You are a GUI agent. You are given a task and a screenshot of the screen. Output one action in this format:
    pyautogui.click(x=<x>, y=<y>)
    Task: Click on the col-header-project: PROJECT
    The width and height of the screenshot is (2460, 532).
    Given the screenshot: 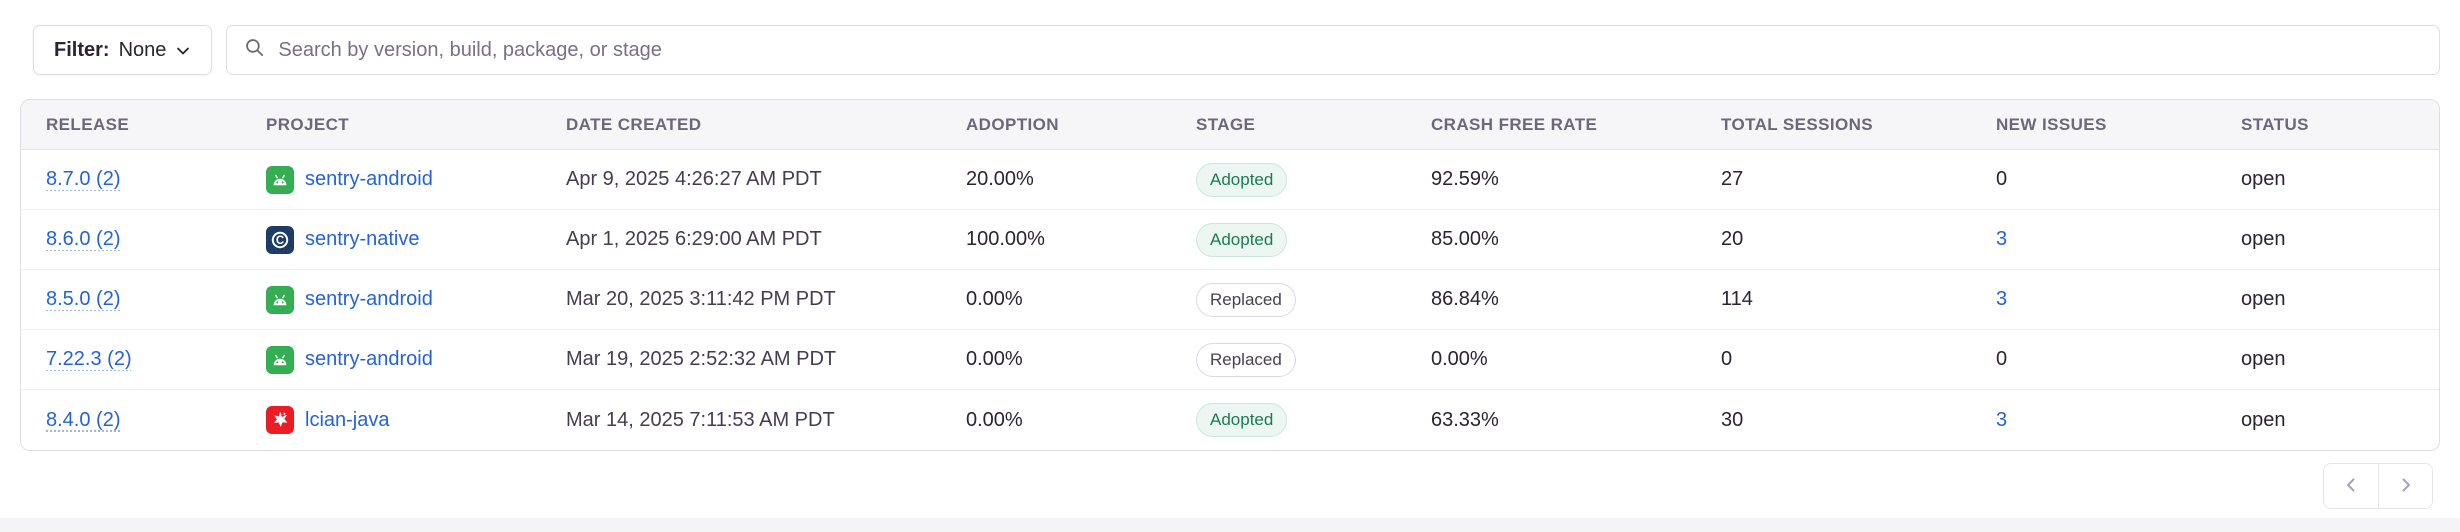 What is the action you would take?
    pyautogui.click(x=308, y=124)
    